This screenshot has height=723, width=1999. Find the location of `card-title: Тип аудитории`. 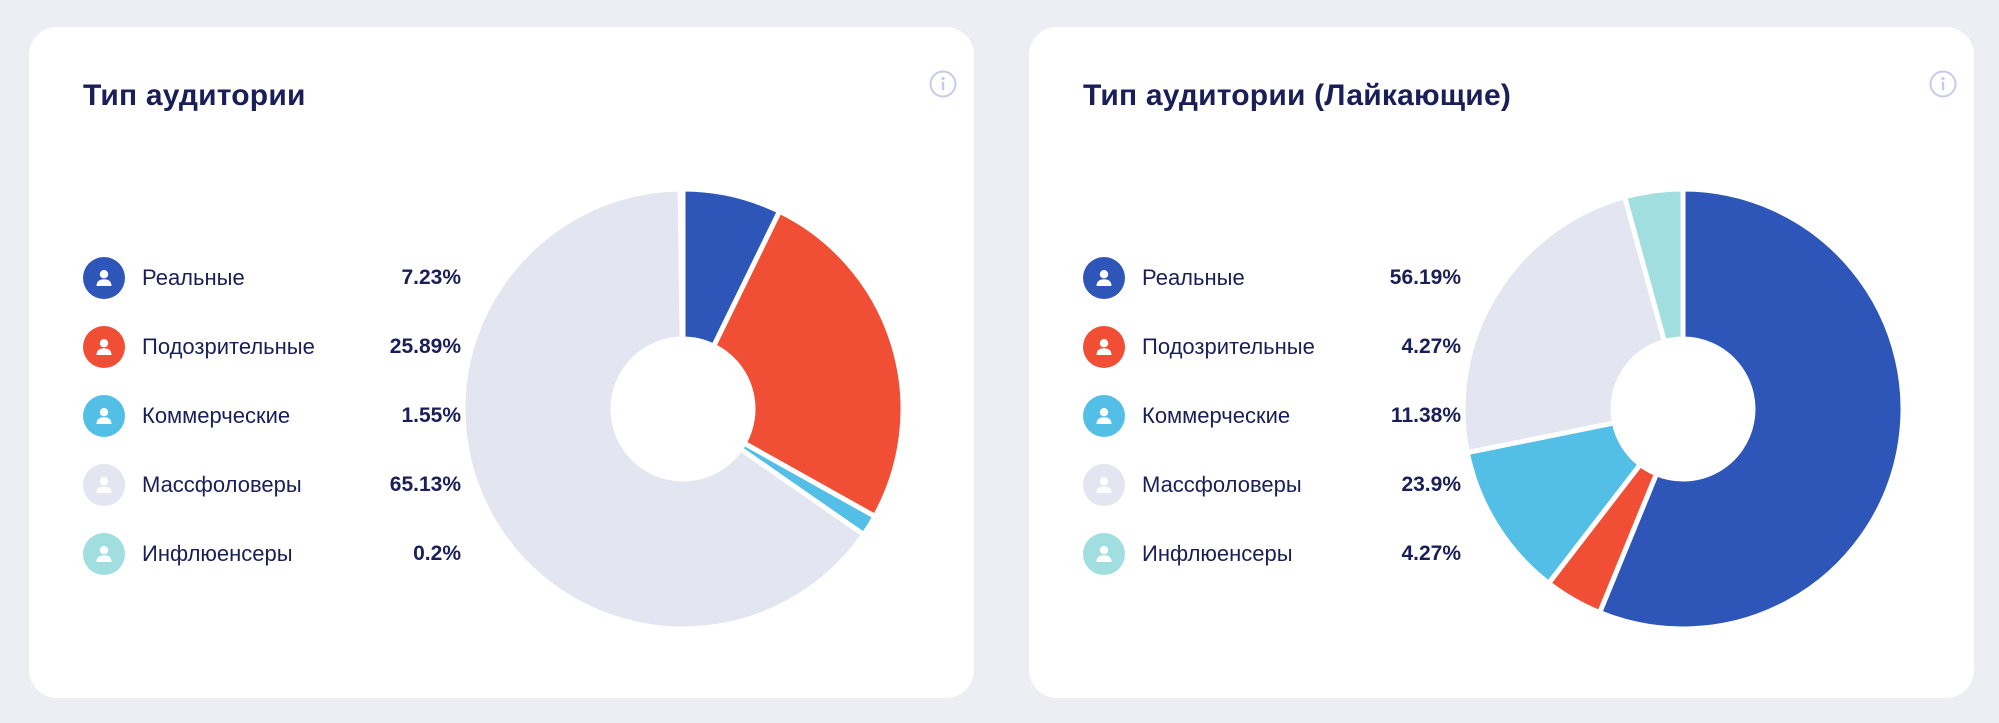

card-title: Тип аудитории is located at coordinates (194, 95).